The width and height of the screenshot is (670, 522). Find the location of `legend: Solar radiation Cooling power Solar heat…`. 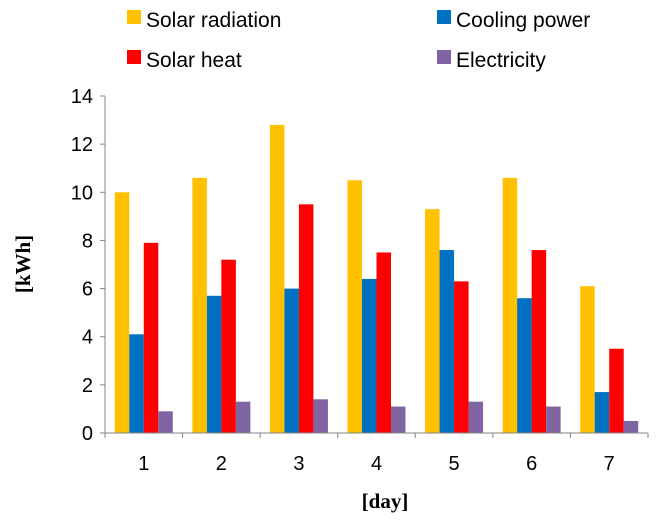

legend: Solar radiation Cooling power Solar heat… is located at coordinates (358, 40).